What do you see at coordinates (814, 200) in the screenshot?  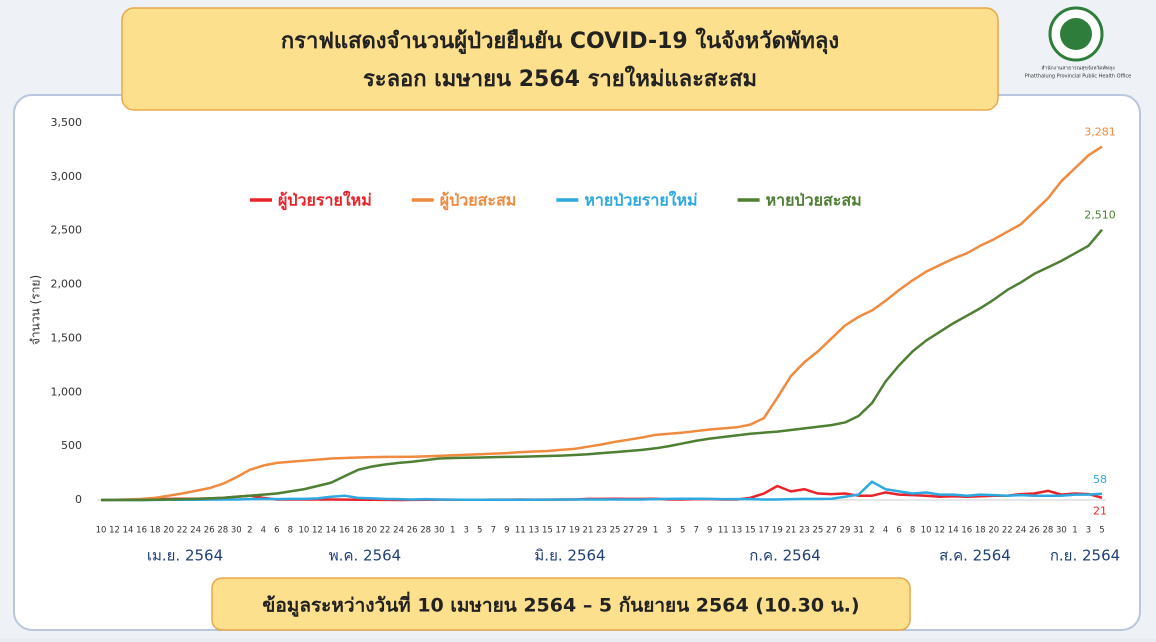 I see `legend-label: หายป่วยสะสม` at bounding box center [814, 200].